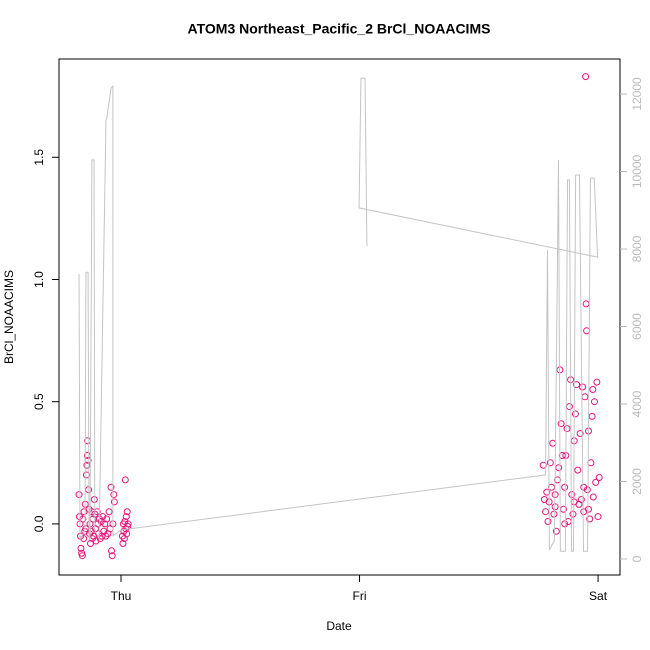  I want to click on x-axis-label: Date, so click(339, 626).